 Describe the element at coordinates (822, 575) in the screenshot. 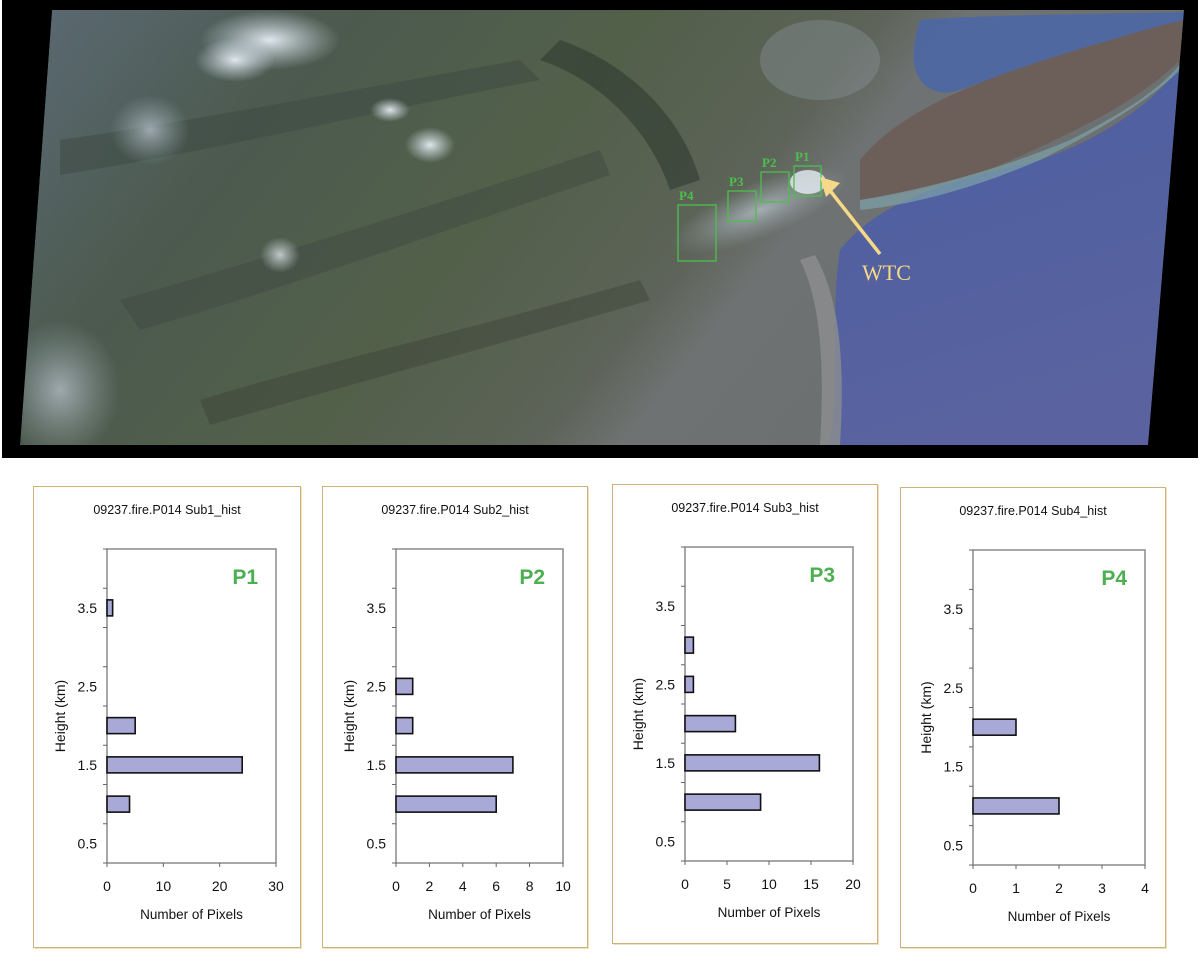

I see `panel-label: P3` at that location.